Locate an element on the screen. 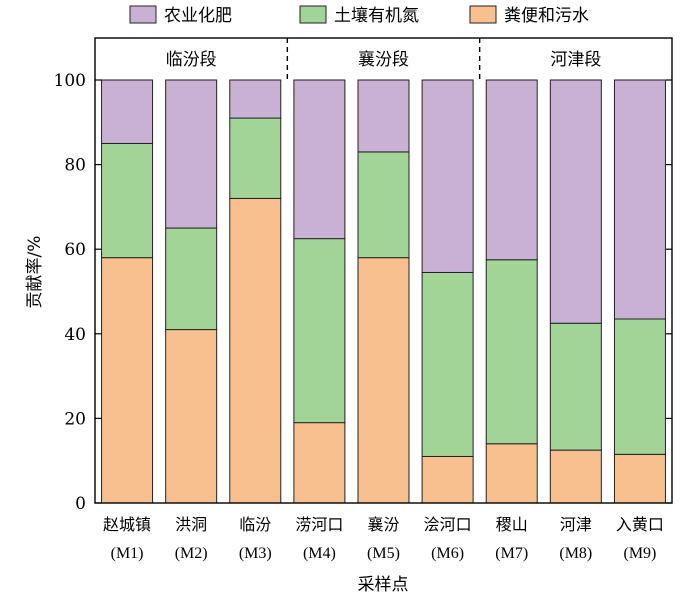 The width and height of the screenshot is (700, 599). y-tick-label-1: 0 is located at coordinates (80, 504).